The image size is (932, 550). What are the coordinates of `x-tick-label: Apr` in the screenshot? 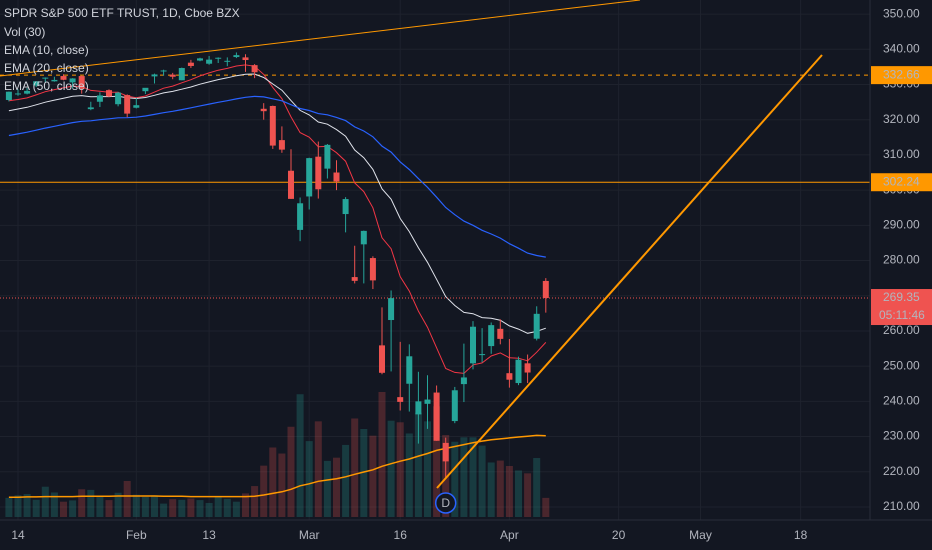 It's located at (509, 535).